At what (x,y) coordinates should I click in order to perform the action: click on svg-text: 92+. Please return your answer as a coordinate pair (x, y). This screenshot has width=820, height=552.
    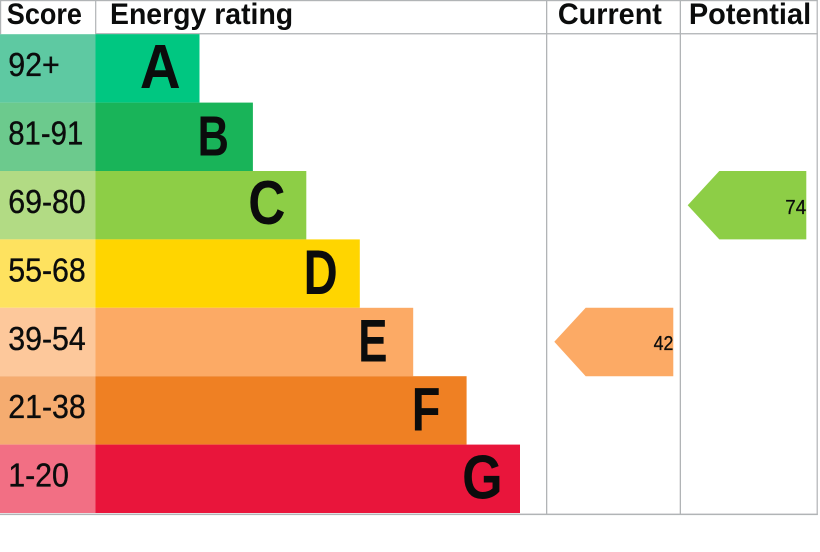
    Looking at the image, I should click on (33, 64).